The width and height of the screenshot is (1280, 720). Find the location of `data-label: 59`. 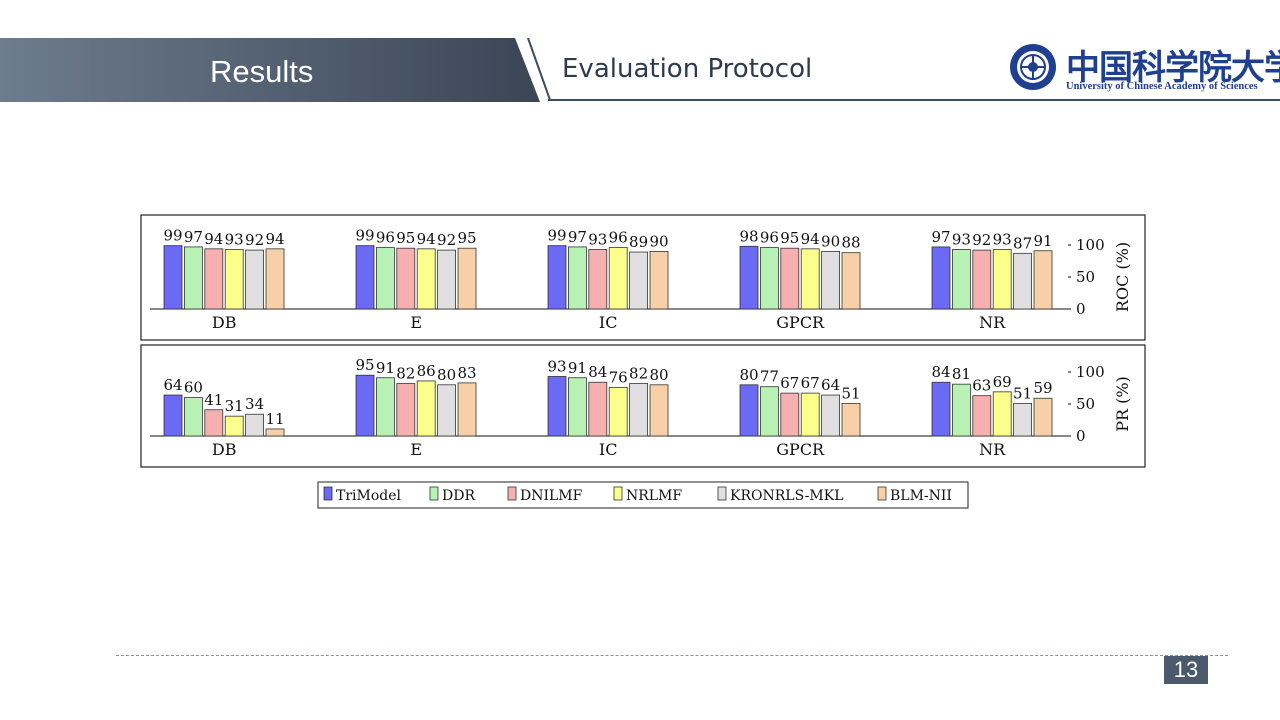

data-label: 59 is located at coordinates (1042, 388).